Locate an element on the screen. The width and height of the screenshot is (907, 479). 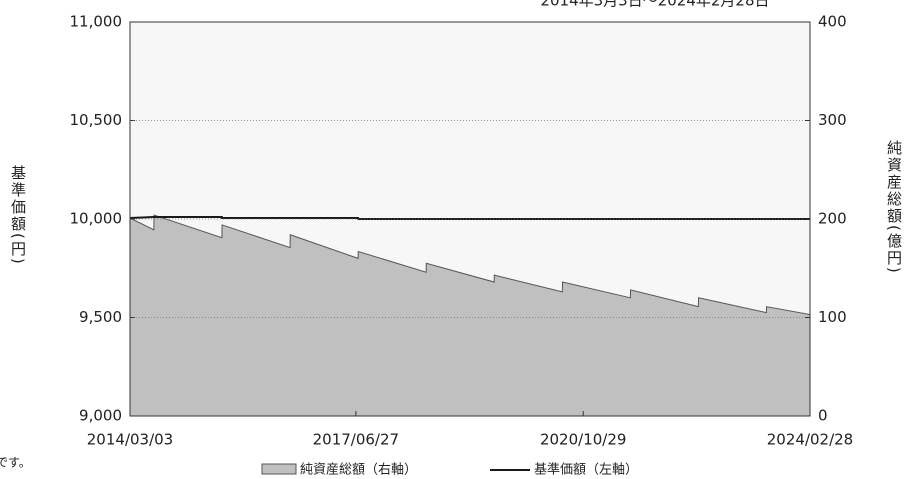
x-tick-label: 2017/06/27 is located at coordinates (356, 440).